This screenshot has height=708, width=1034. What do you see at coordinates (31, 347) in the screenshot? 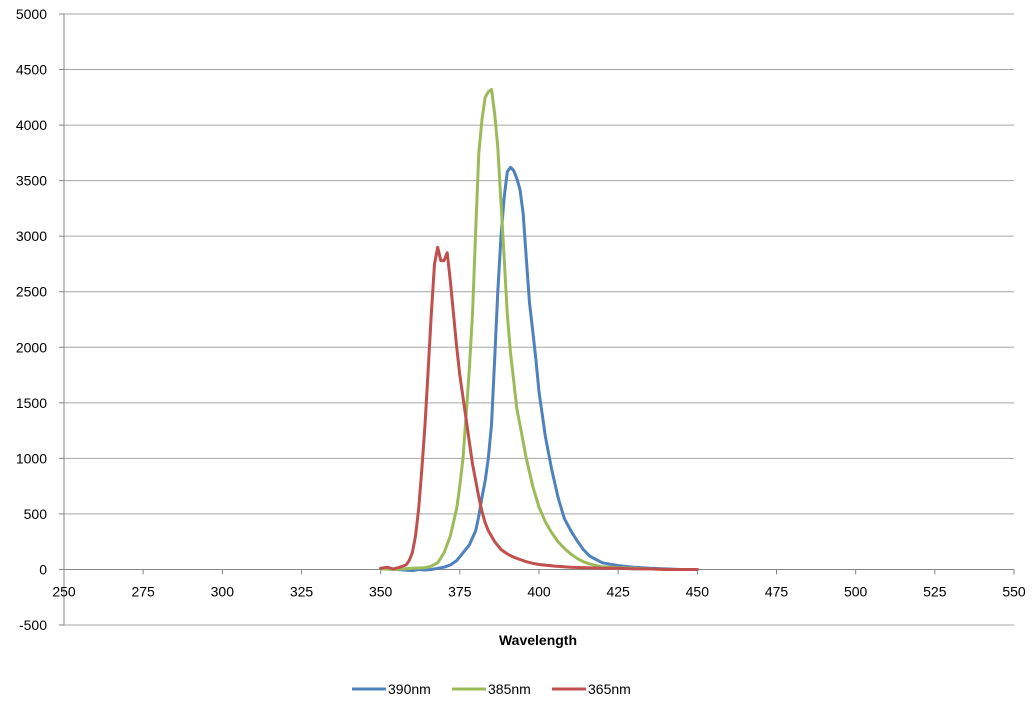
I see `y-tick-label: 2000` at bounding box center [31, 347].